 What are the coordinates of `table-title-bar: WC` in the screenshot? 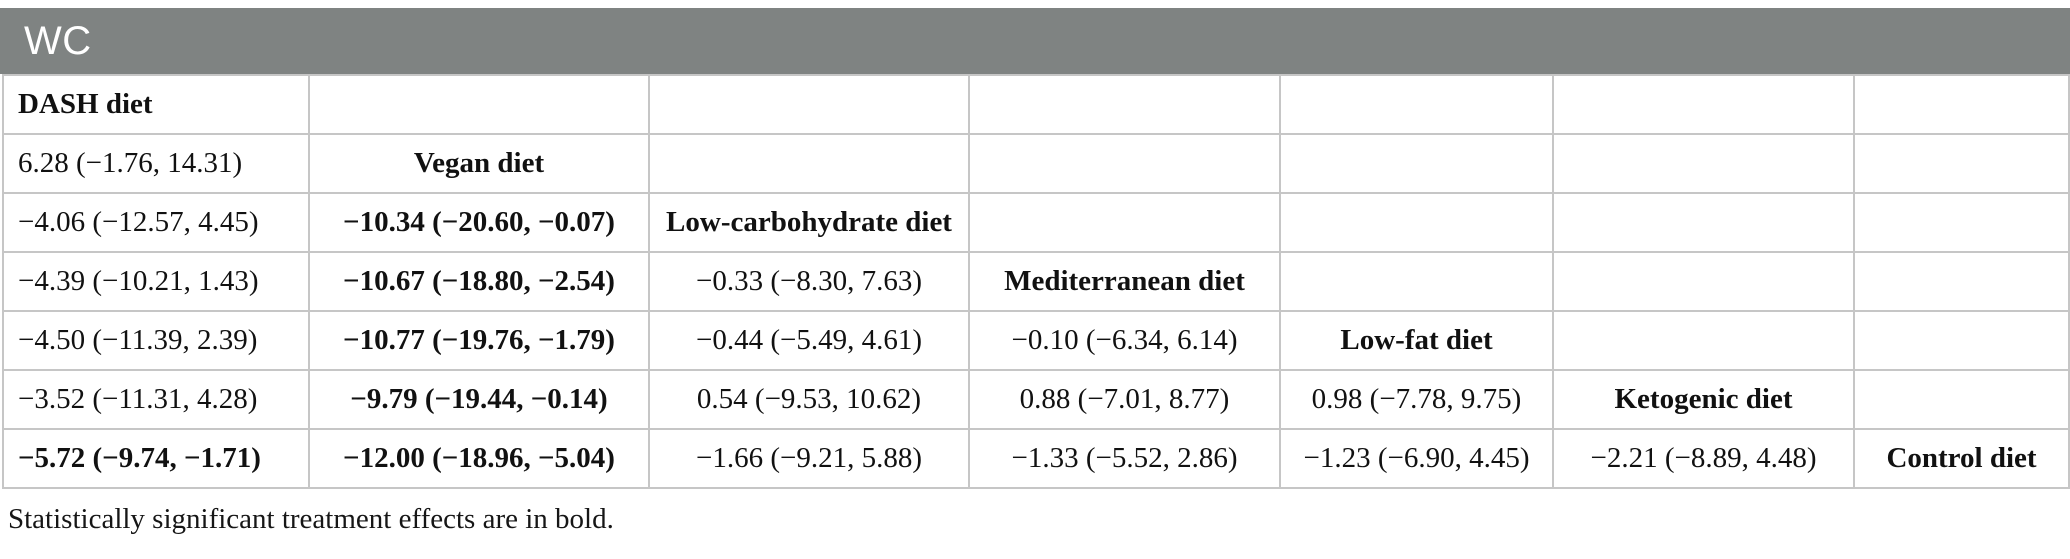 It's located at (1035, 41).